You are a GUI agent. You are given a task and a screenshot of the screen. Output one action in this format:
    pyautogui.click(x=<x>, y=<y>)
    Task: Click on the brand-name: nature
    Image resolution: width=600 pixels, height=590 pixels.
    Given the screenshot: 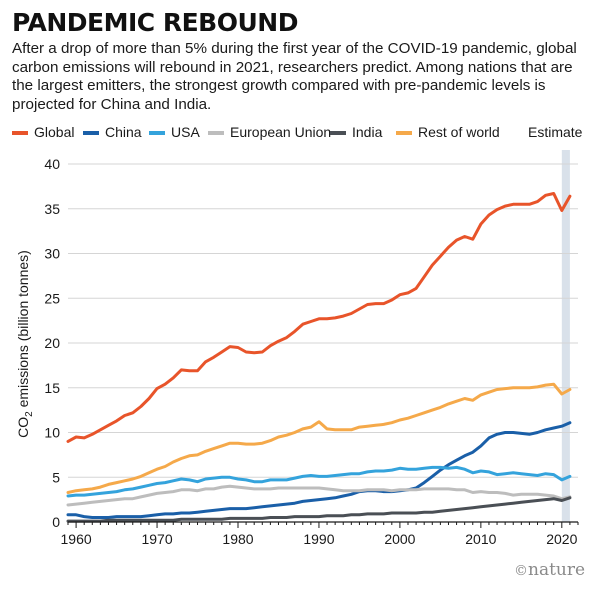 What is the action you would take?
    pyautogui.click(x=557, y=570)
    